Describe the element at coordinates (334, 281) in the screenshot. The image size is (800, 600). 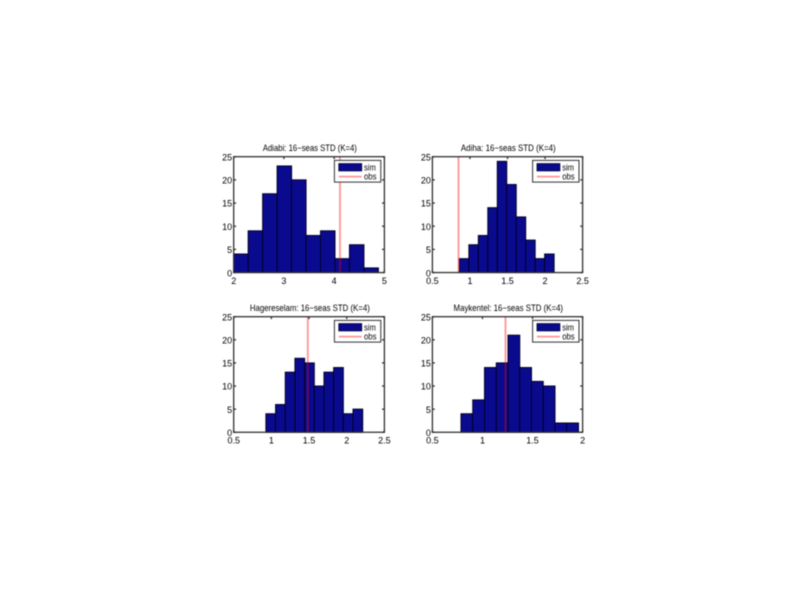
I see `svg-text: 4` at that location.